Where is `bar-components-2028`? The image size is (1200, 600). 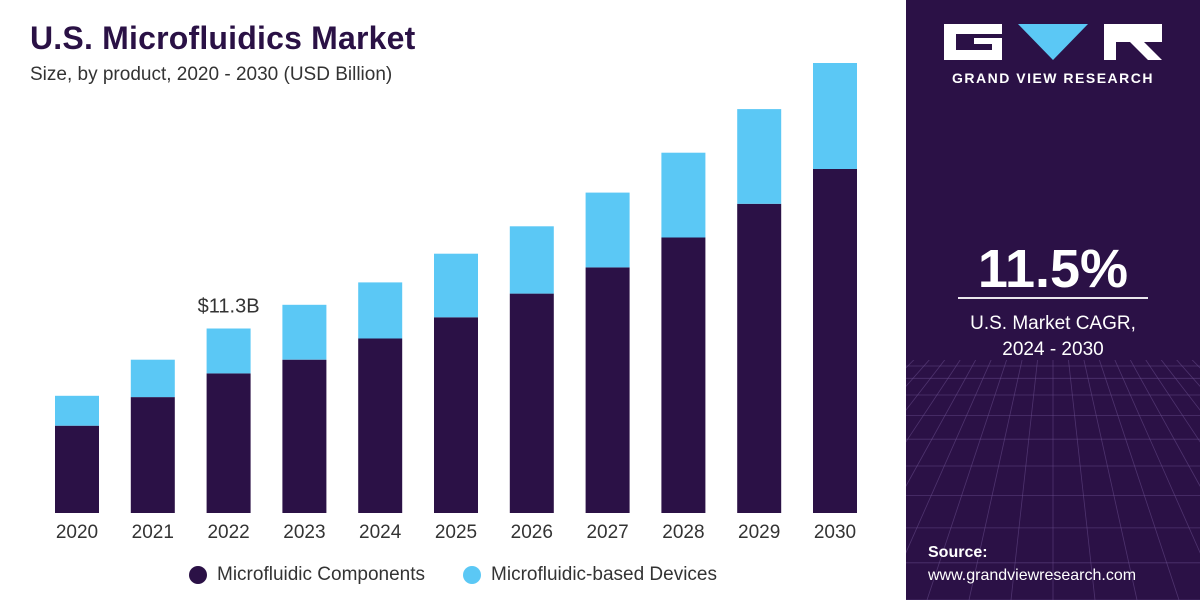
bar-components-2028 is located at coordinates (683, 375).